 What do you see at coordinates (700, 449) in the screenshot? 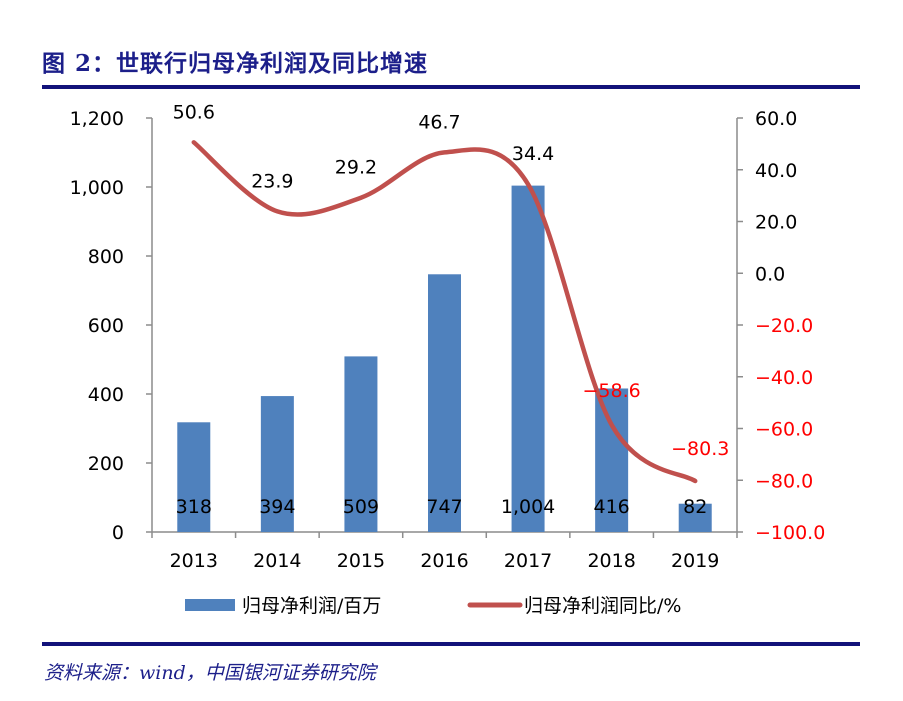
I see `line-data-label: −80.3` at bounding box center [700, 449].